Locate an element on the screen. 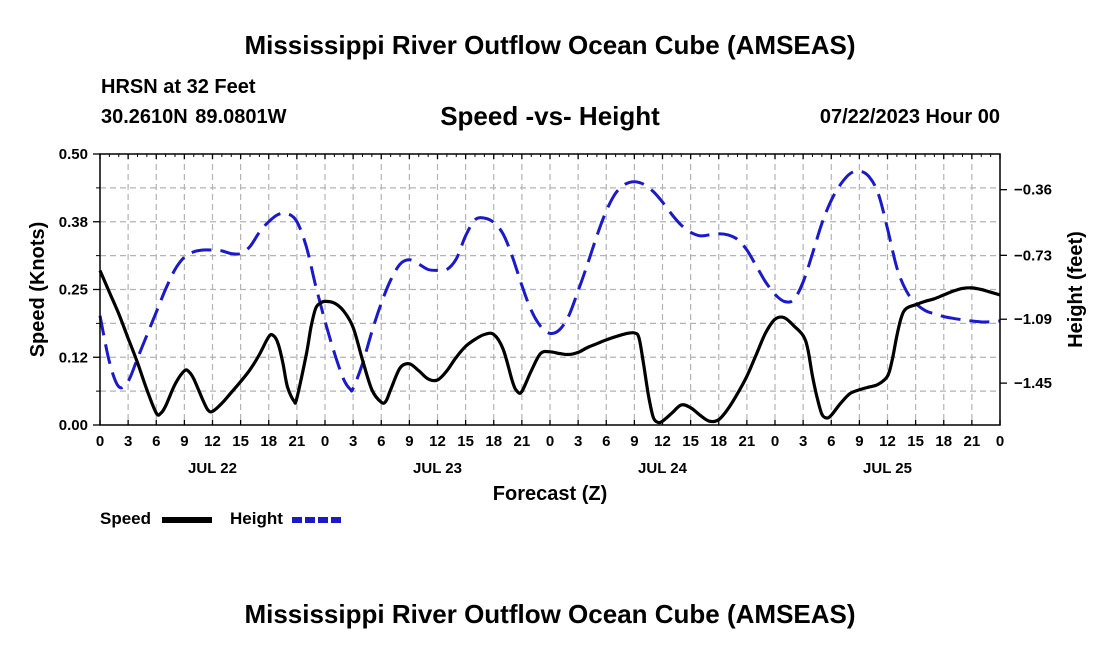  y-right-tick-label: −1.45 is located at coordinates (1033, 383).